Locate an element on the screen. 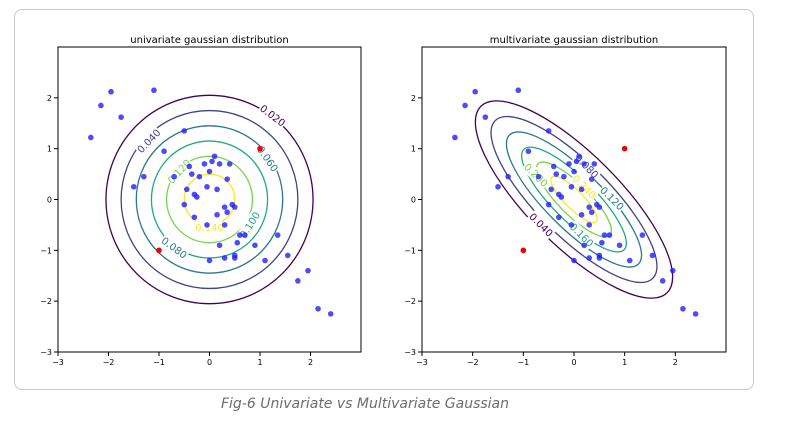  chart-title: multivariate gaussian distribution is located at coordinates (574, 40).